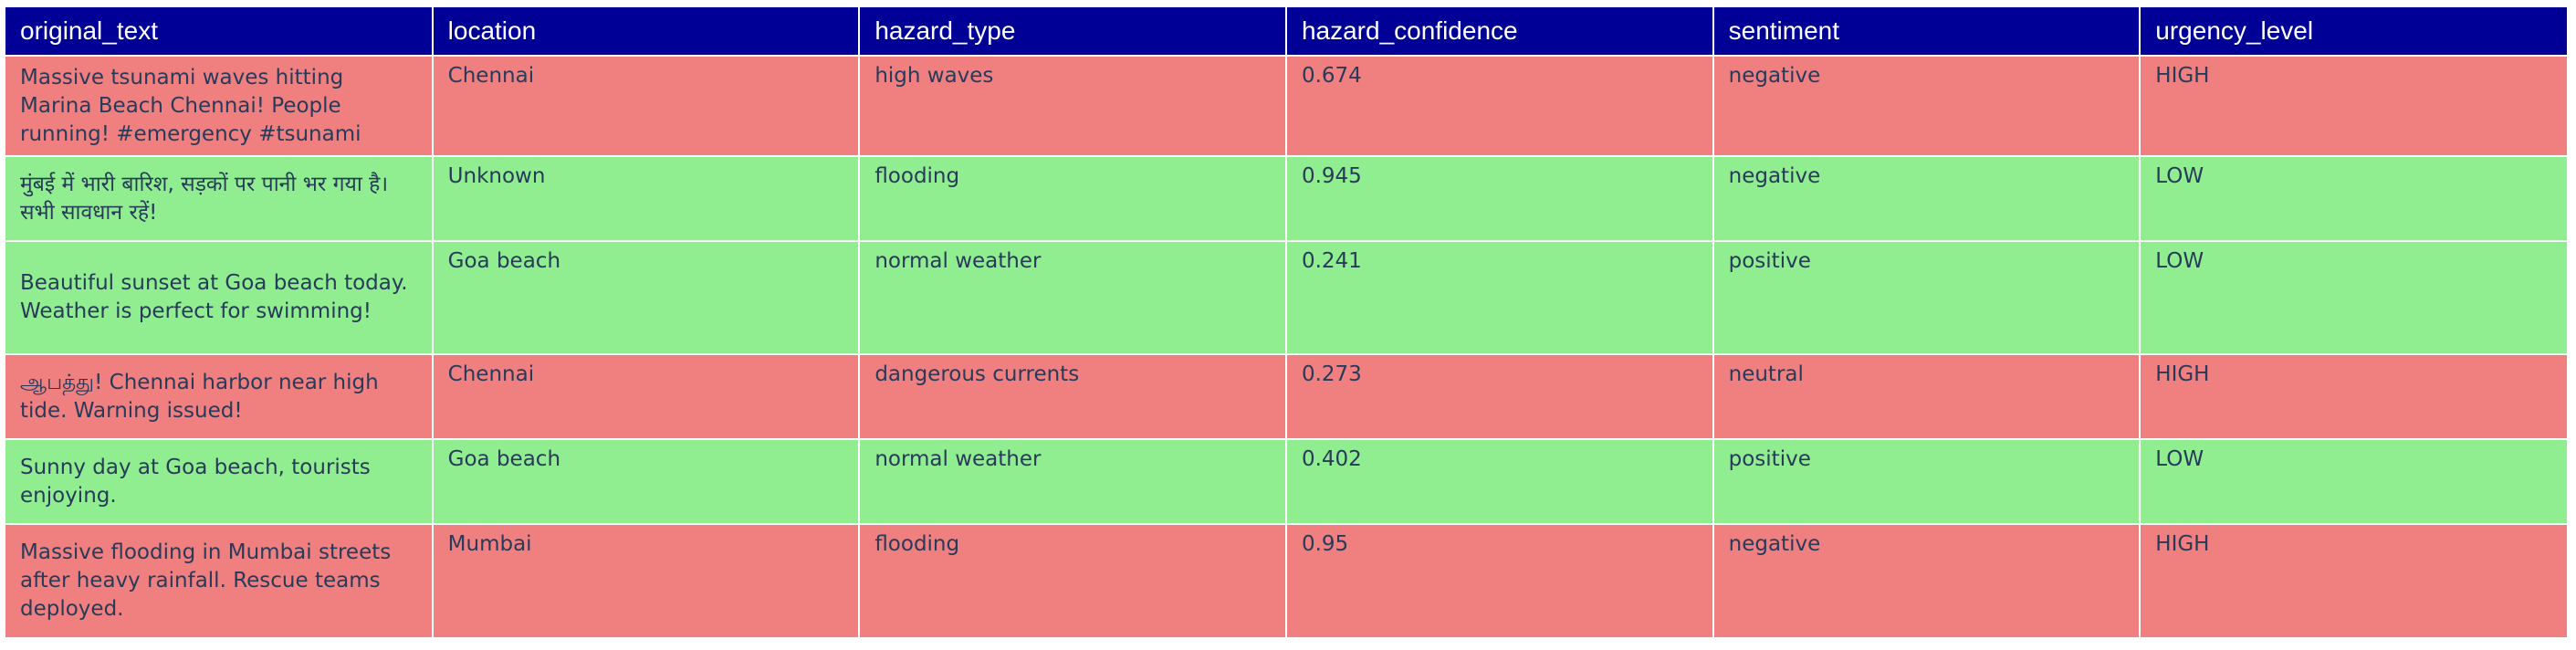  What do you see at coordinates (647, 580) in the screenshot?
I see `location-cell: Mumbai` at bounding box center [647, 580].